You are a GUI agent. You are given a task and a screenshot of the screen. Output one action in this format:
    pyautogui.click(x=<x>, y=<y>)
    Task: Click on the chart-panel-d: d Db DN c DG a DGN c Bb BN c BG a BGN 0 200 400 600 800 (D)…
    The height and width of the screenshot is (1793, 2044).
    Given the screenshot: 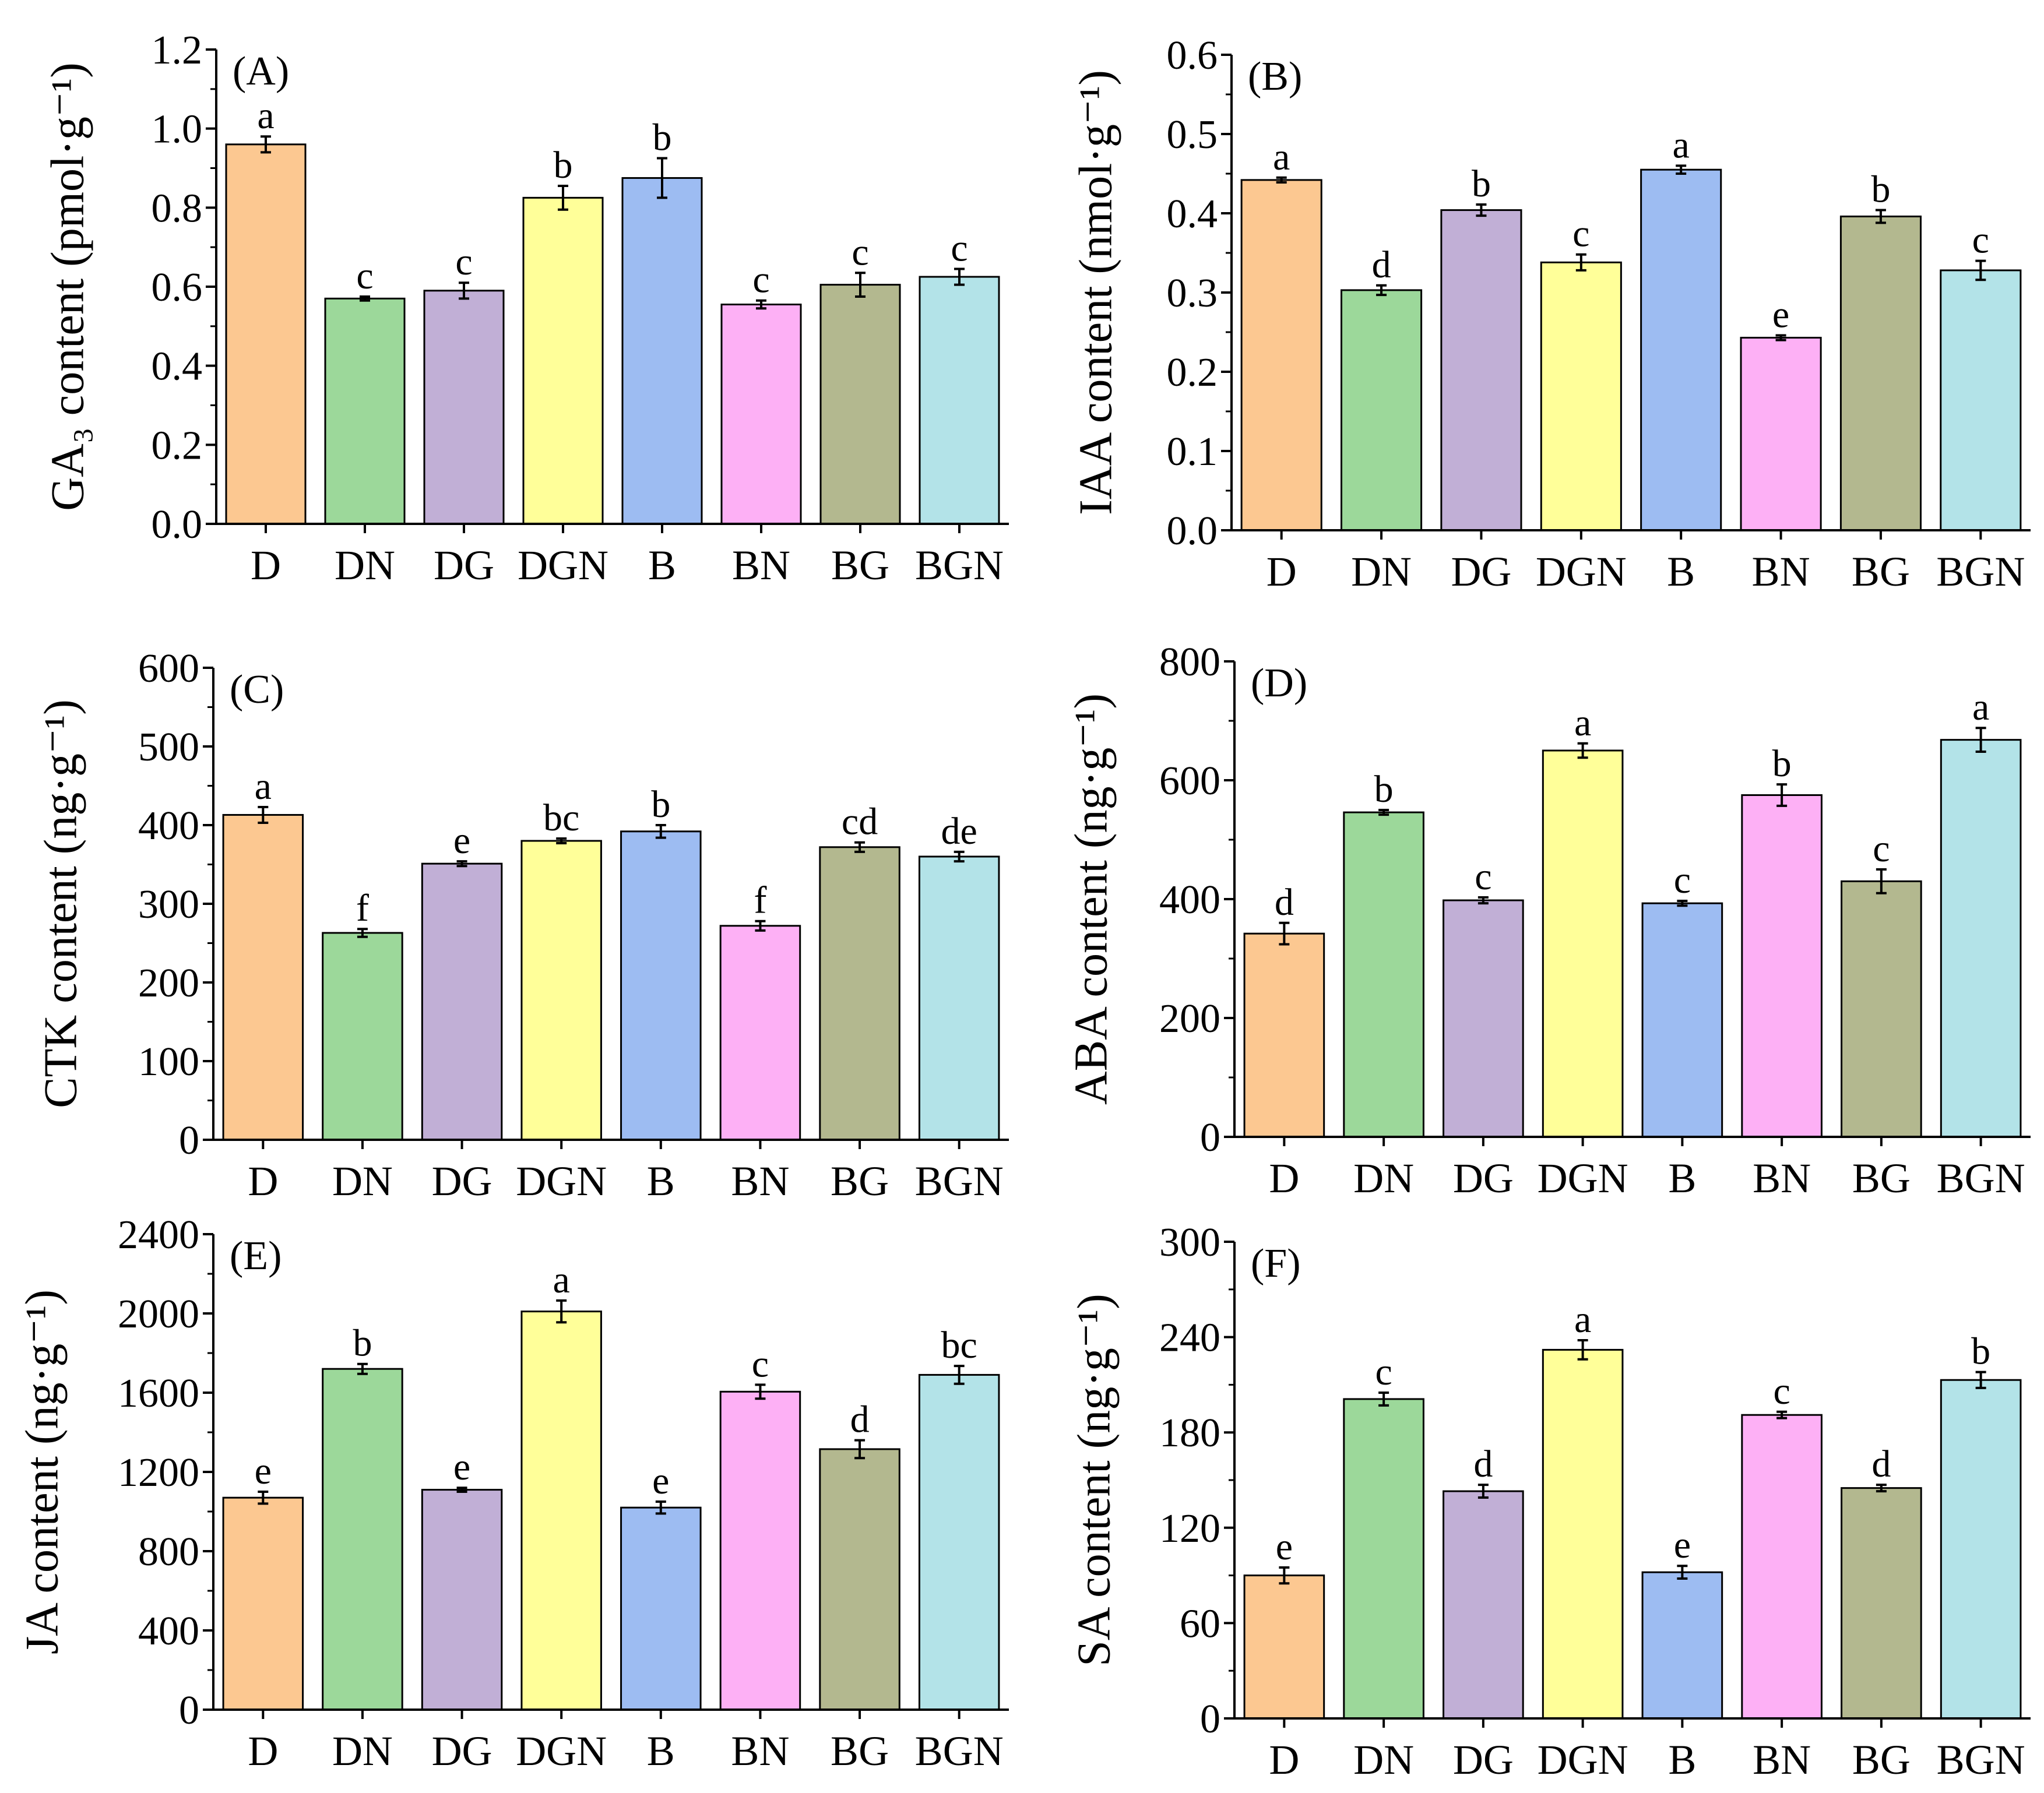 What is the action you would take?
    pyautogui.click(x=1548, y=921)
    